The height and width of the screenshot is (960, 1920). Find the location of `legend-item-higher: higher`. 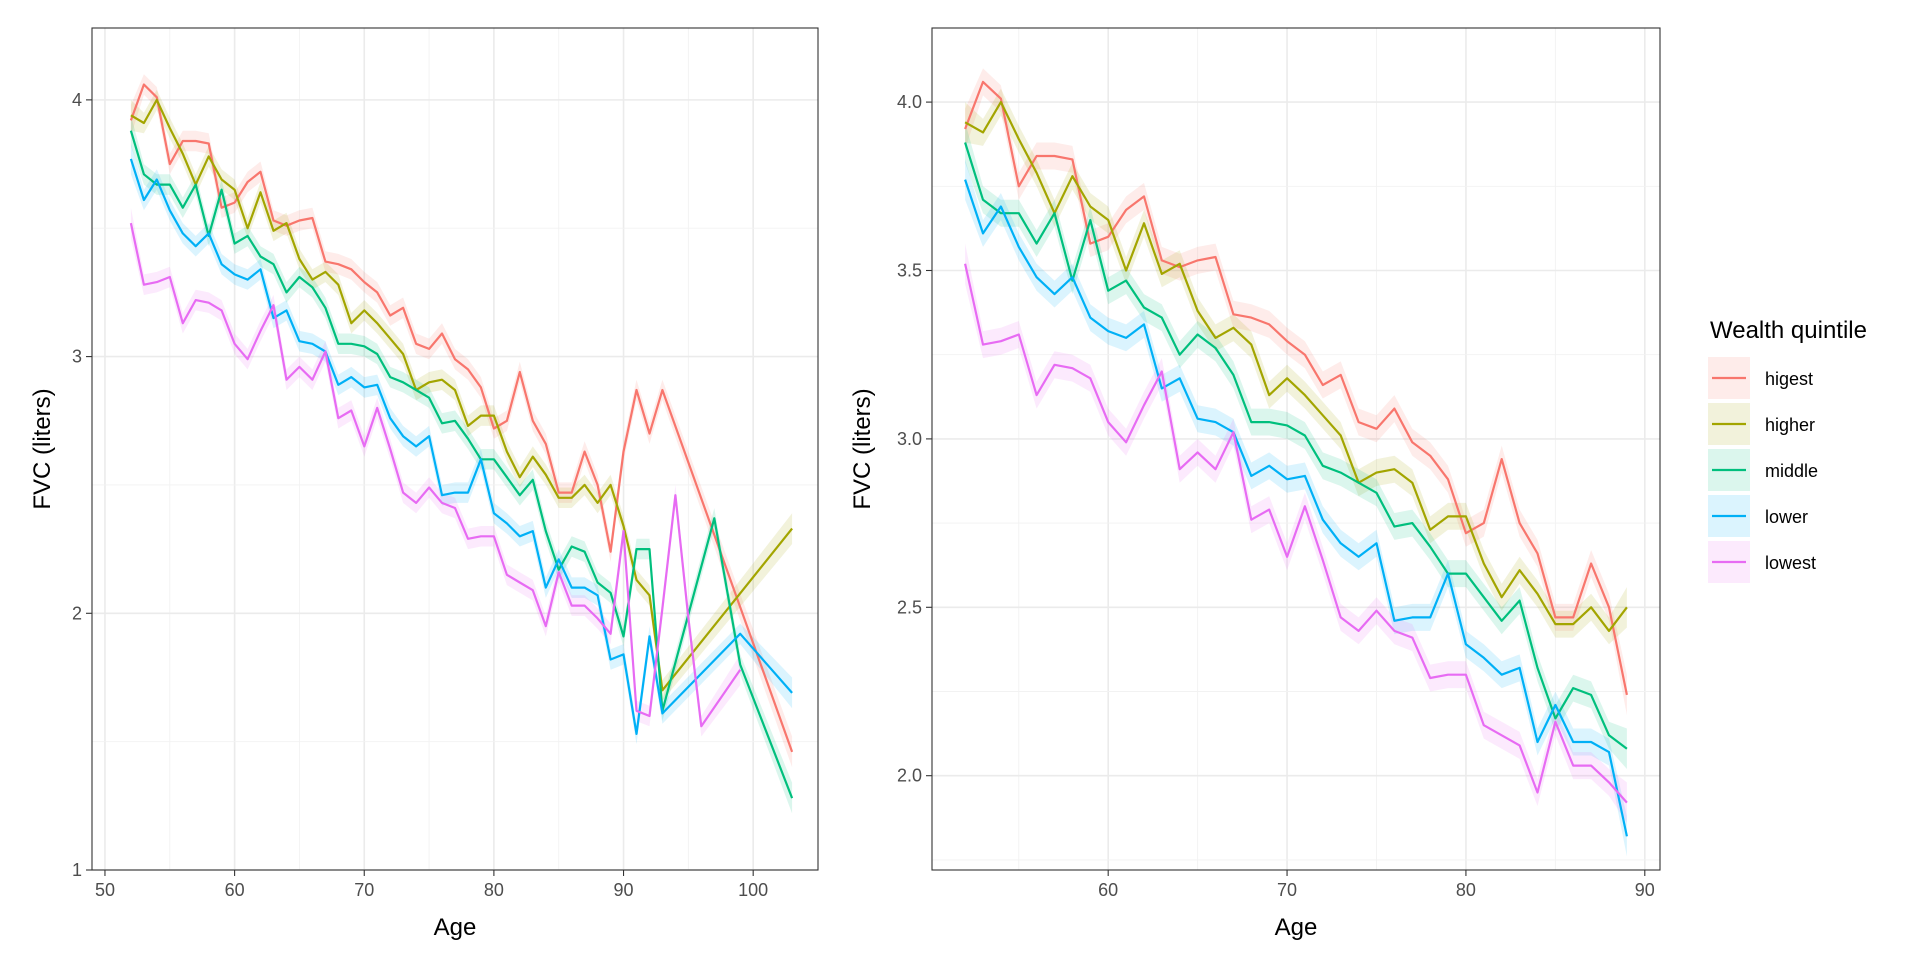

legend-item-higher: higher is located at coordinates (1761, 424).